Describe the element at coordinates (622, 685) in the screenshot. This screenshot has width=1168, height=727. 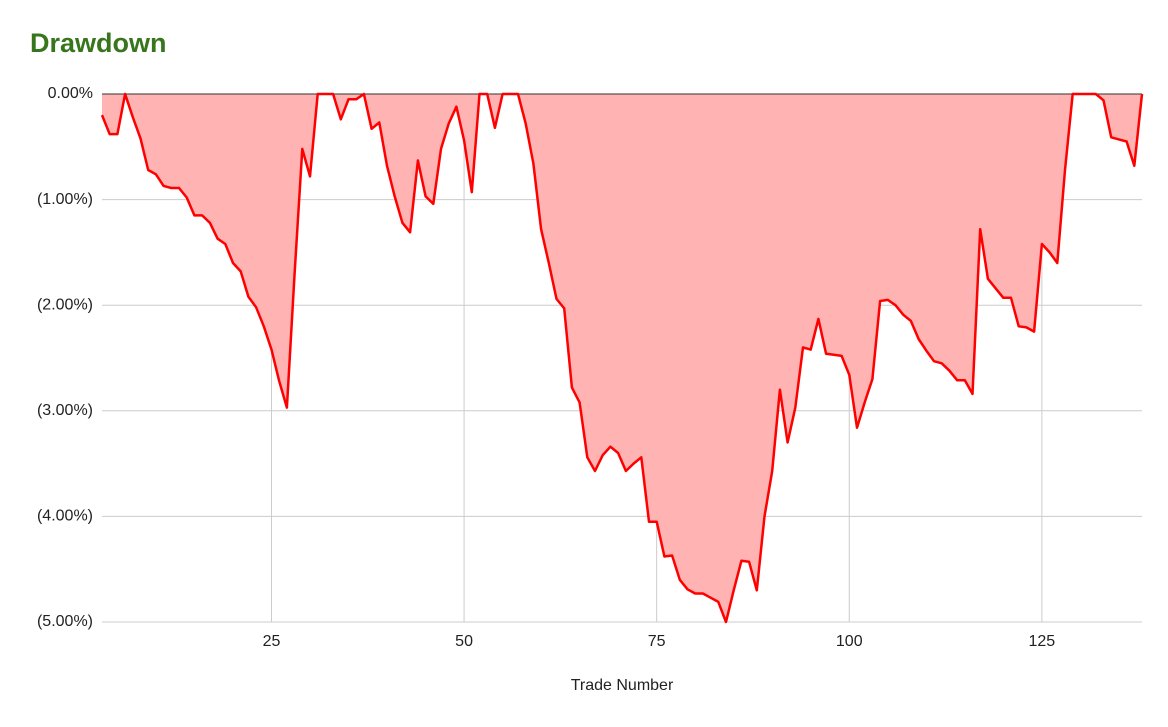
I see `x-axis-title: Trade Number` at that location.